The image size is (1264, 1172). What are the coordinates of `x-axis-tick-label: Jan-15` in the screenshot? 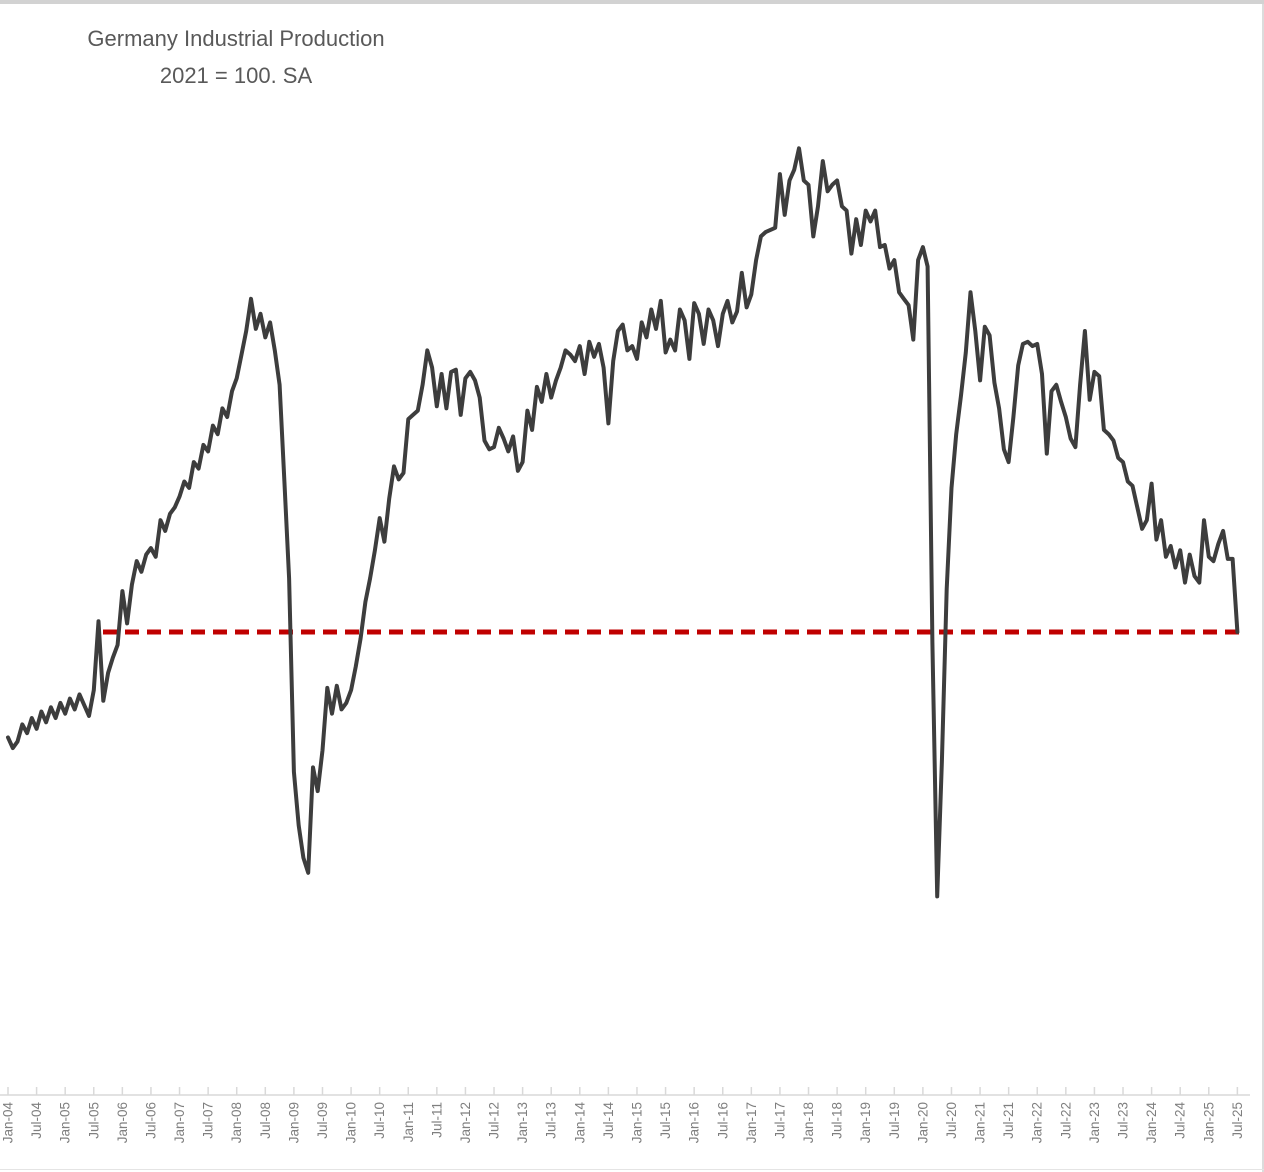 It's located at (636, 1122).